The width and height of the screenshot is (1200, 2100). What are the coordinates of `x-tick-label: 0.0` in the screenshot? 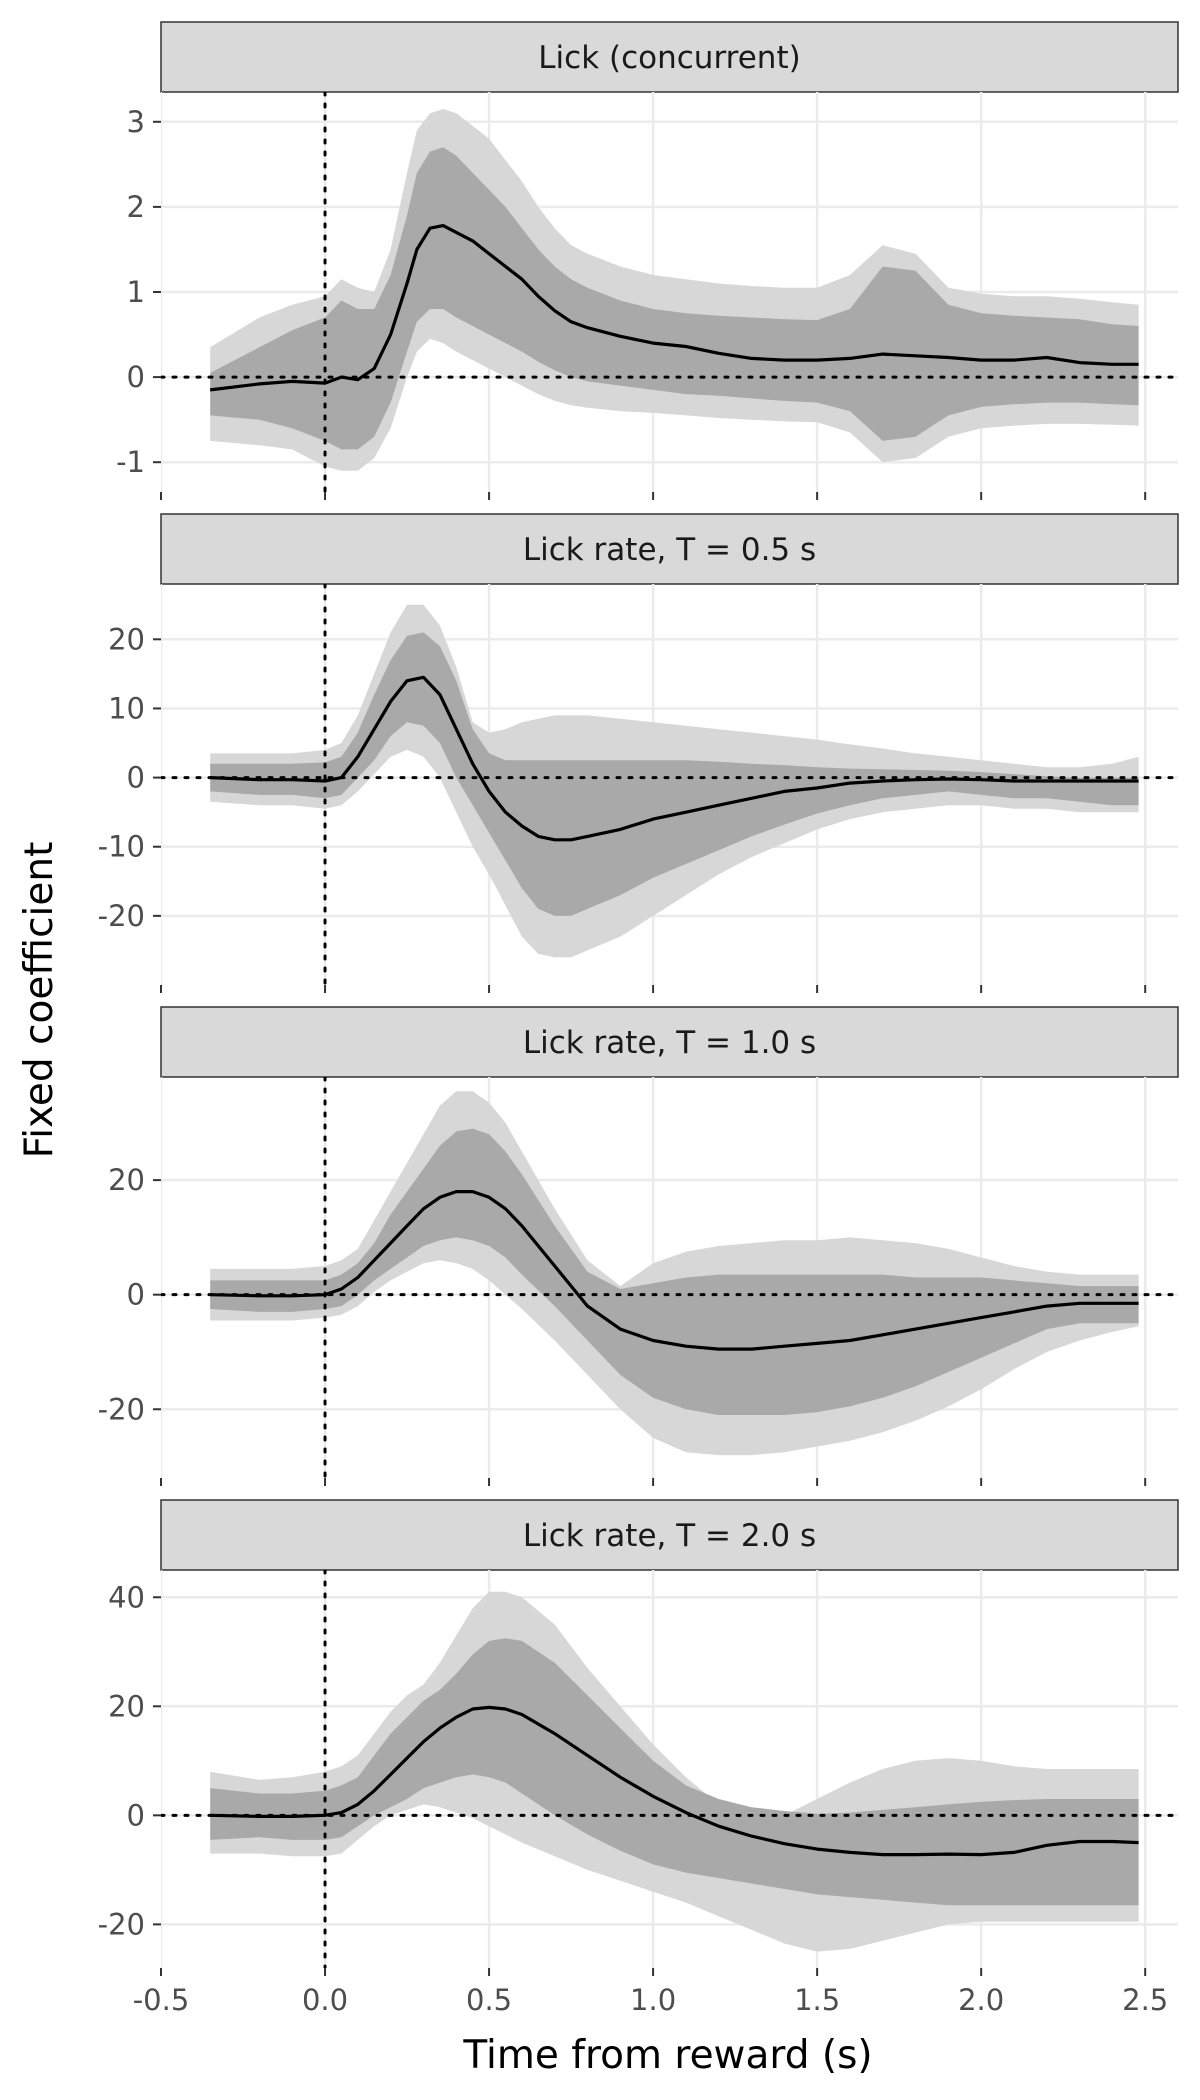 It's located at (325, 2000).